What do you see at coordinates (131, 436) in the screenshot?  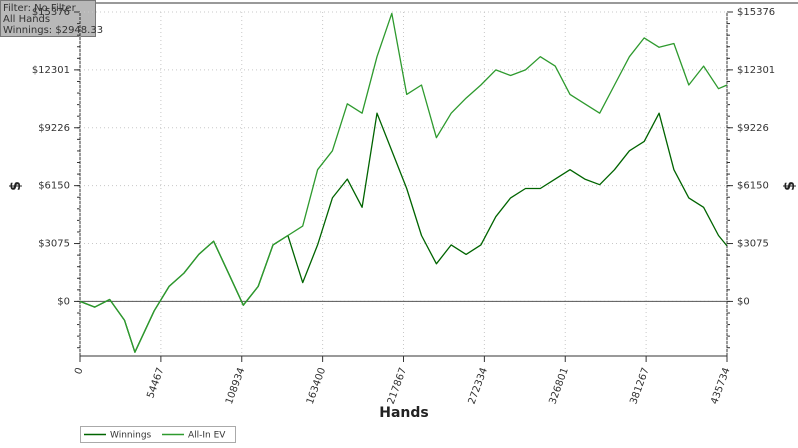 I see `legend-label: Winnings` at bounding box center [131, 436].